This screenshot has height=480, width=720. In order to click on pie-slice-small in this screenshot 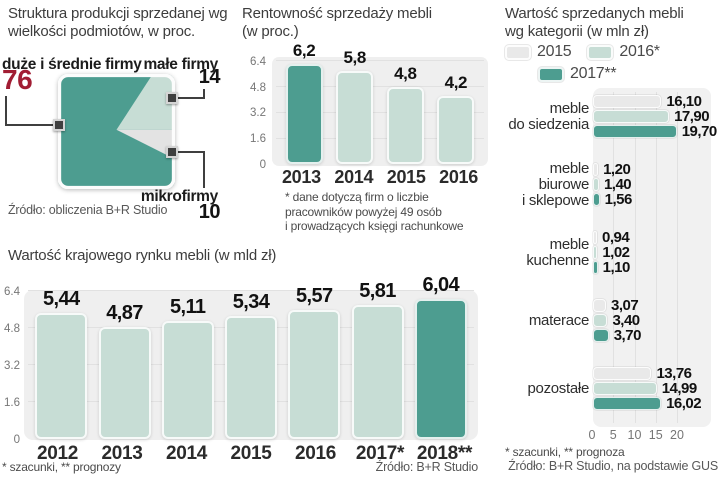, I will do `click(145, 102)`.